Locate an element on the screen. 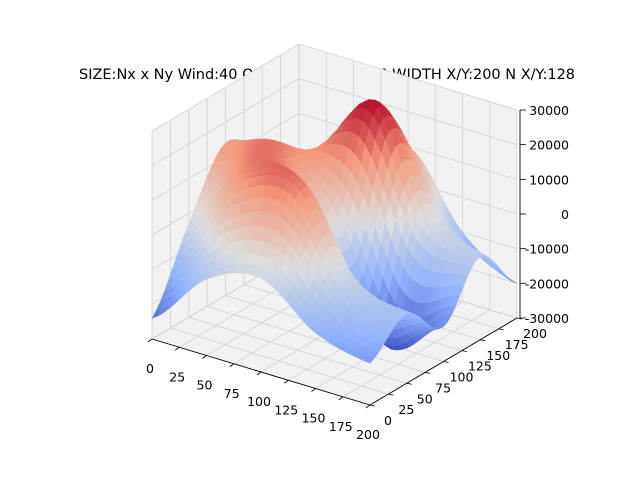 Image resolution: width=640 pixels, height=480 pixels. x-tick-label: 100 is located at coordinates (259, 401).